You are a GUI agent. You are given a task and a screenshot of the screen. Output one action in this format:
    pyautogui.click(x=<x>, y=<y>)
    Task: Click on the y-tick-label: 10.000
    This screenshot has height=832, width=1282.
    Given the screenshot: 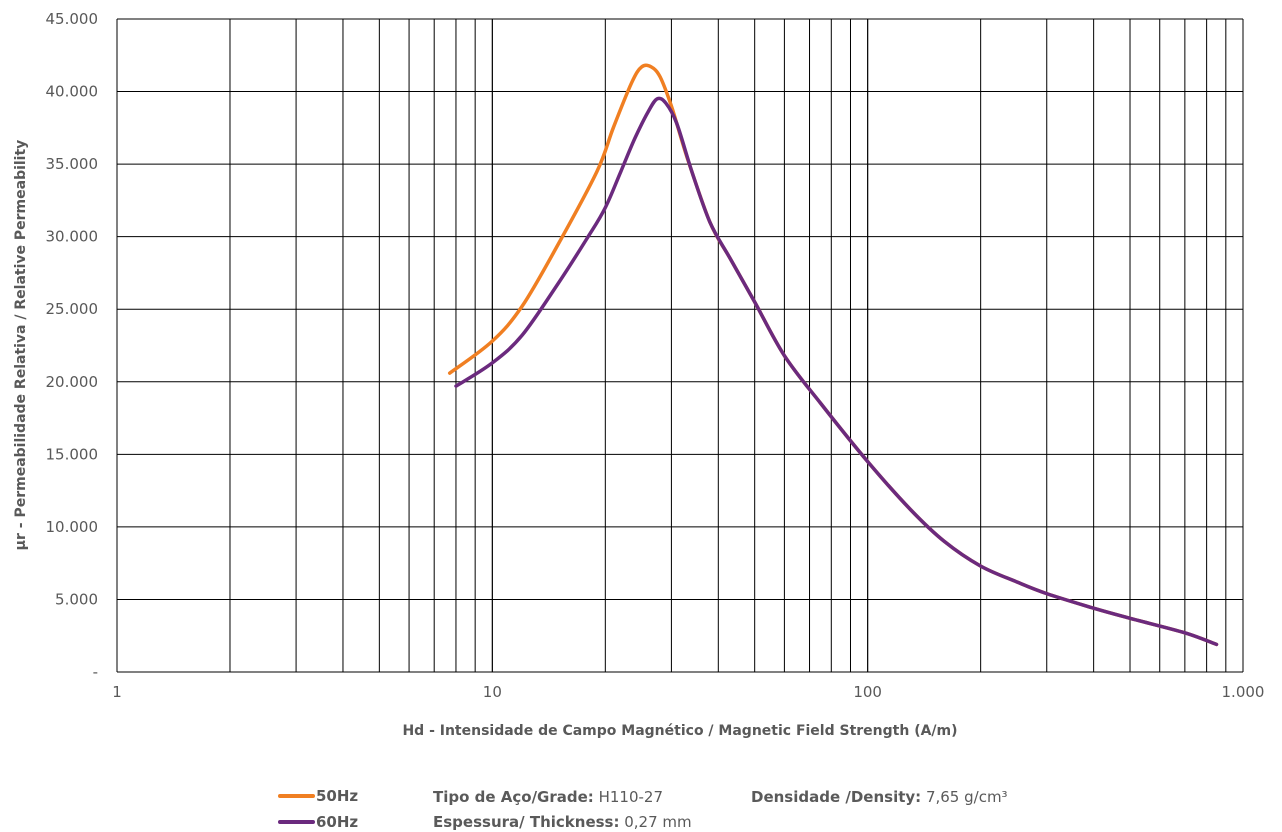 What is the action you would take?
    pyautogui.click(x=72, y=527)
    